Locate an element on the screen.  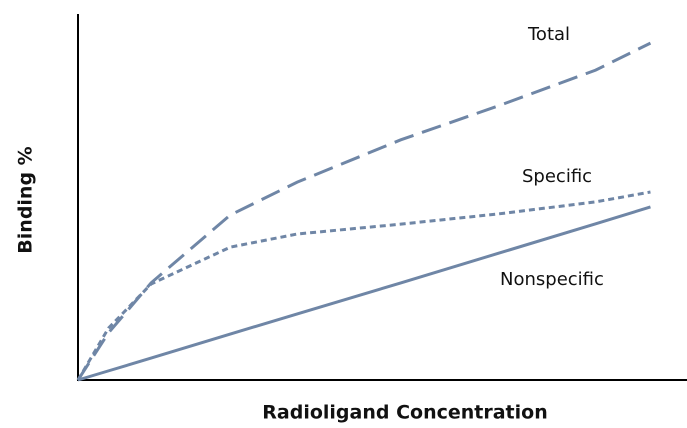
y-axis-title: Binding % is located at coordinates (26, 199).